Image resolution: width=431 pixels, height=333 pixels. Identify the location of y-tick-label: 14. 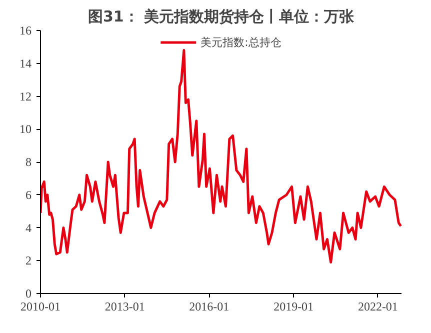
(26, 63).